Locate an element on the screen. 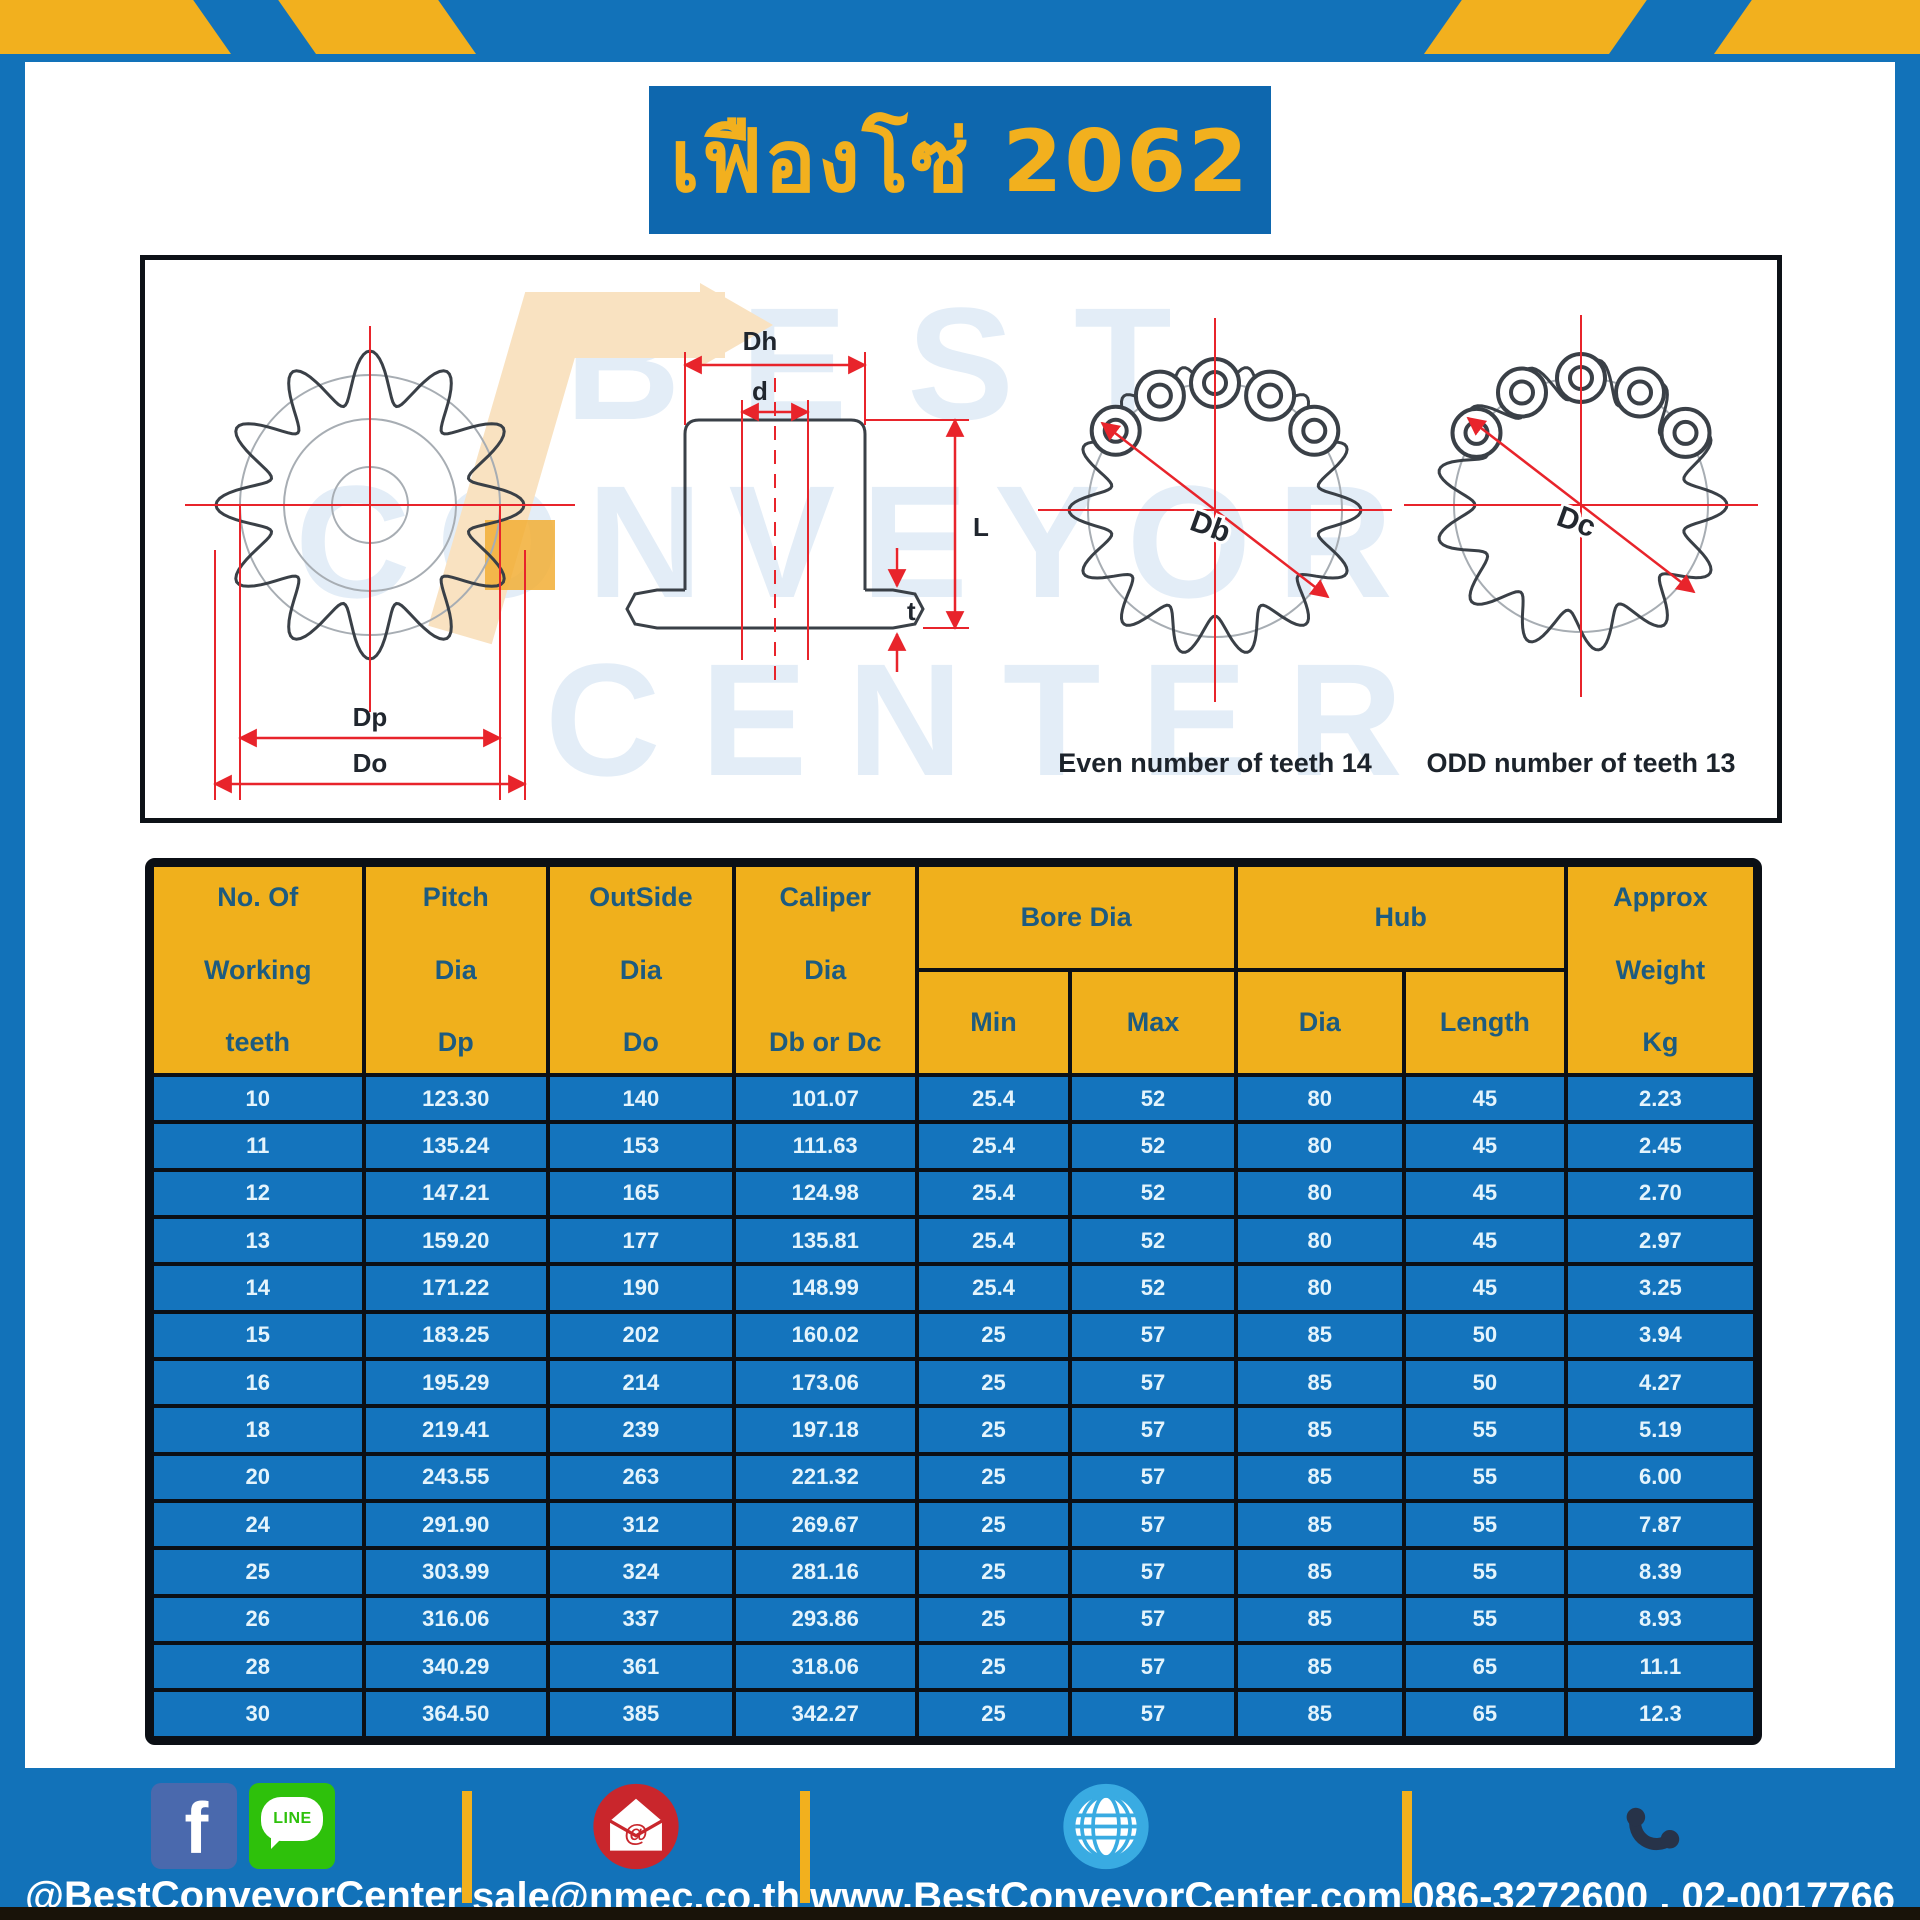 The width and height of the screenshot is (1920, 1920). table-row: 16 195.29 214 173.06 25 57 85 50 4.27 is located at coordinates (953, 1383).